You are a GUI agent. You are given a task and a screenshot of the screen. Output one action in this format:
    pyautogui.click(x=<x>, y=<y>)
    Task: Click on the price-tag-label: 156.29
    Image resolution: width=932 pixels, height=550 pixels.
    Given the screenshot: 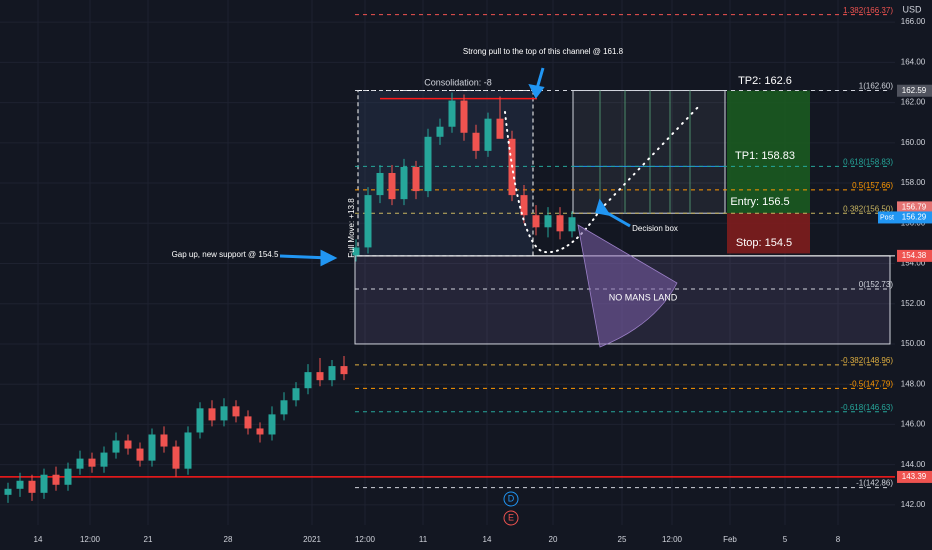 What is the action you would take?
    pyautogui.click(x=914, y=217)
    